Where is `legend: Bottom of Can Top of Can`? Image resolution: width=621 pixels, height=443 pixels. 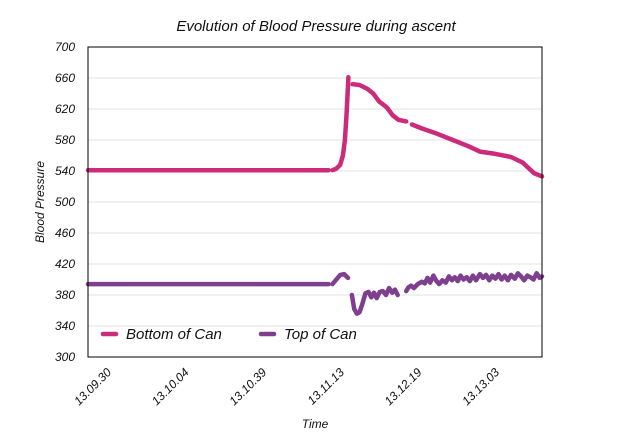 legend: Bottom of Can Top of Can is located at coordinates (228, 334).